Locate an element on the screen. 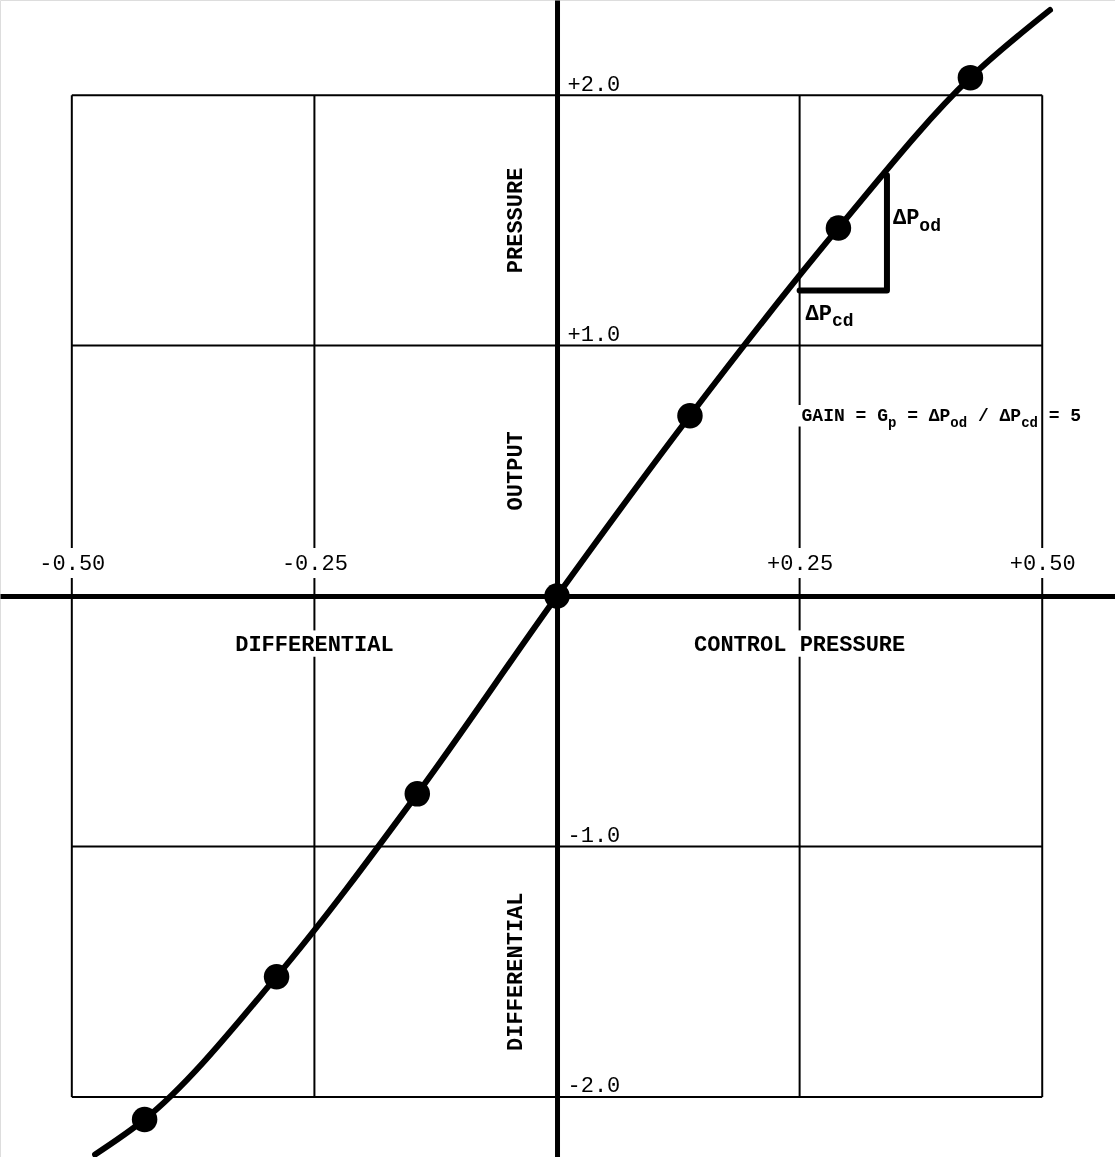  x-tick-label: +0.50 is located at coordinates (1042, 564).